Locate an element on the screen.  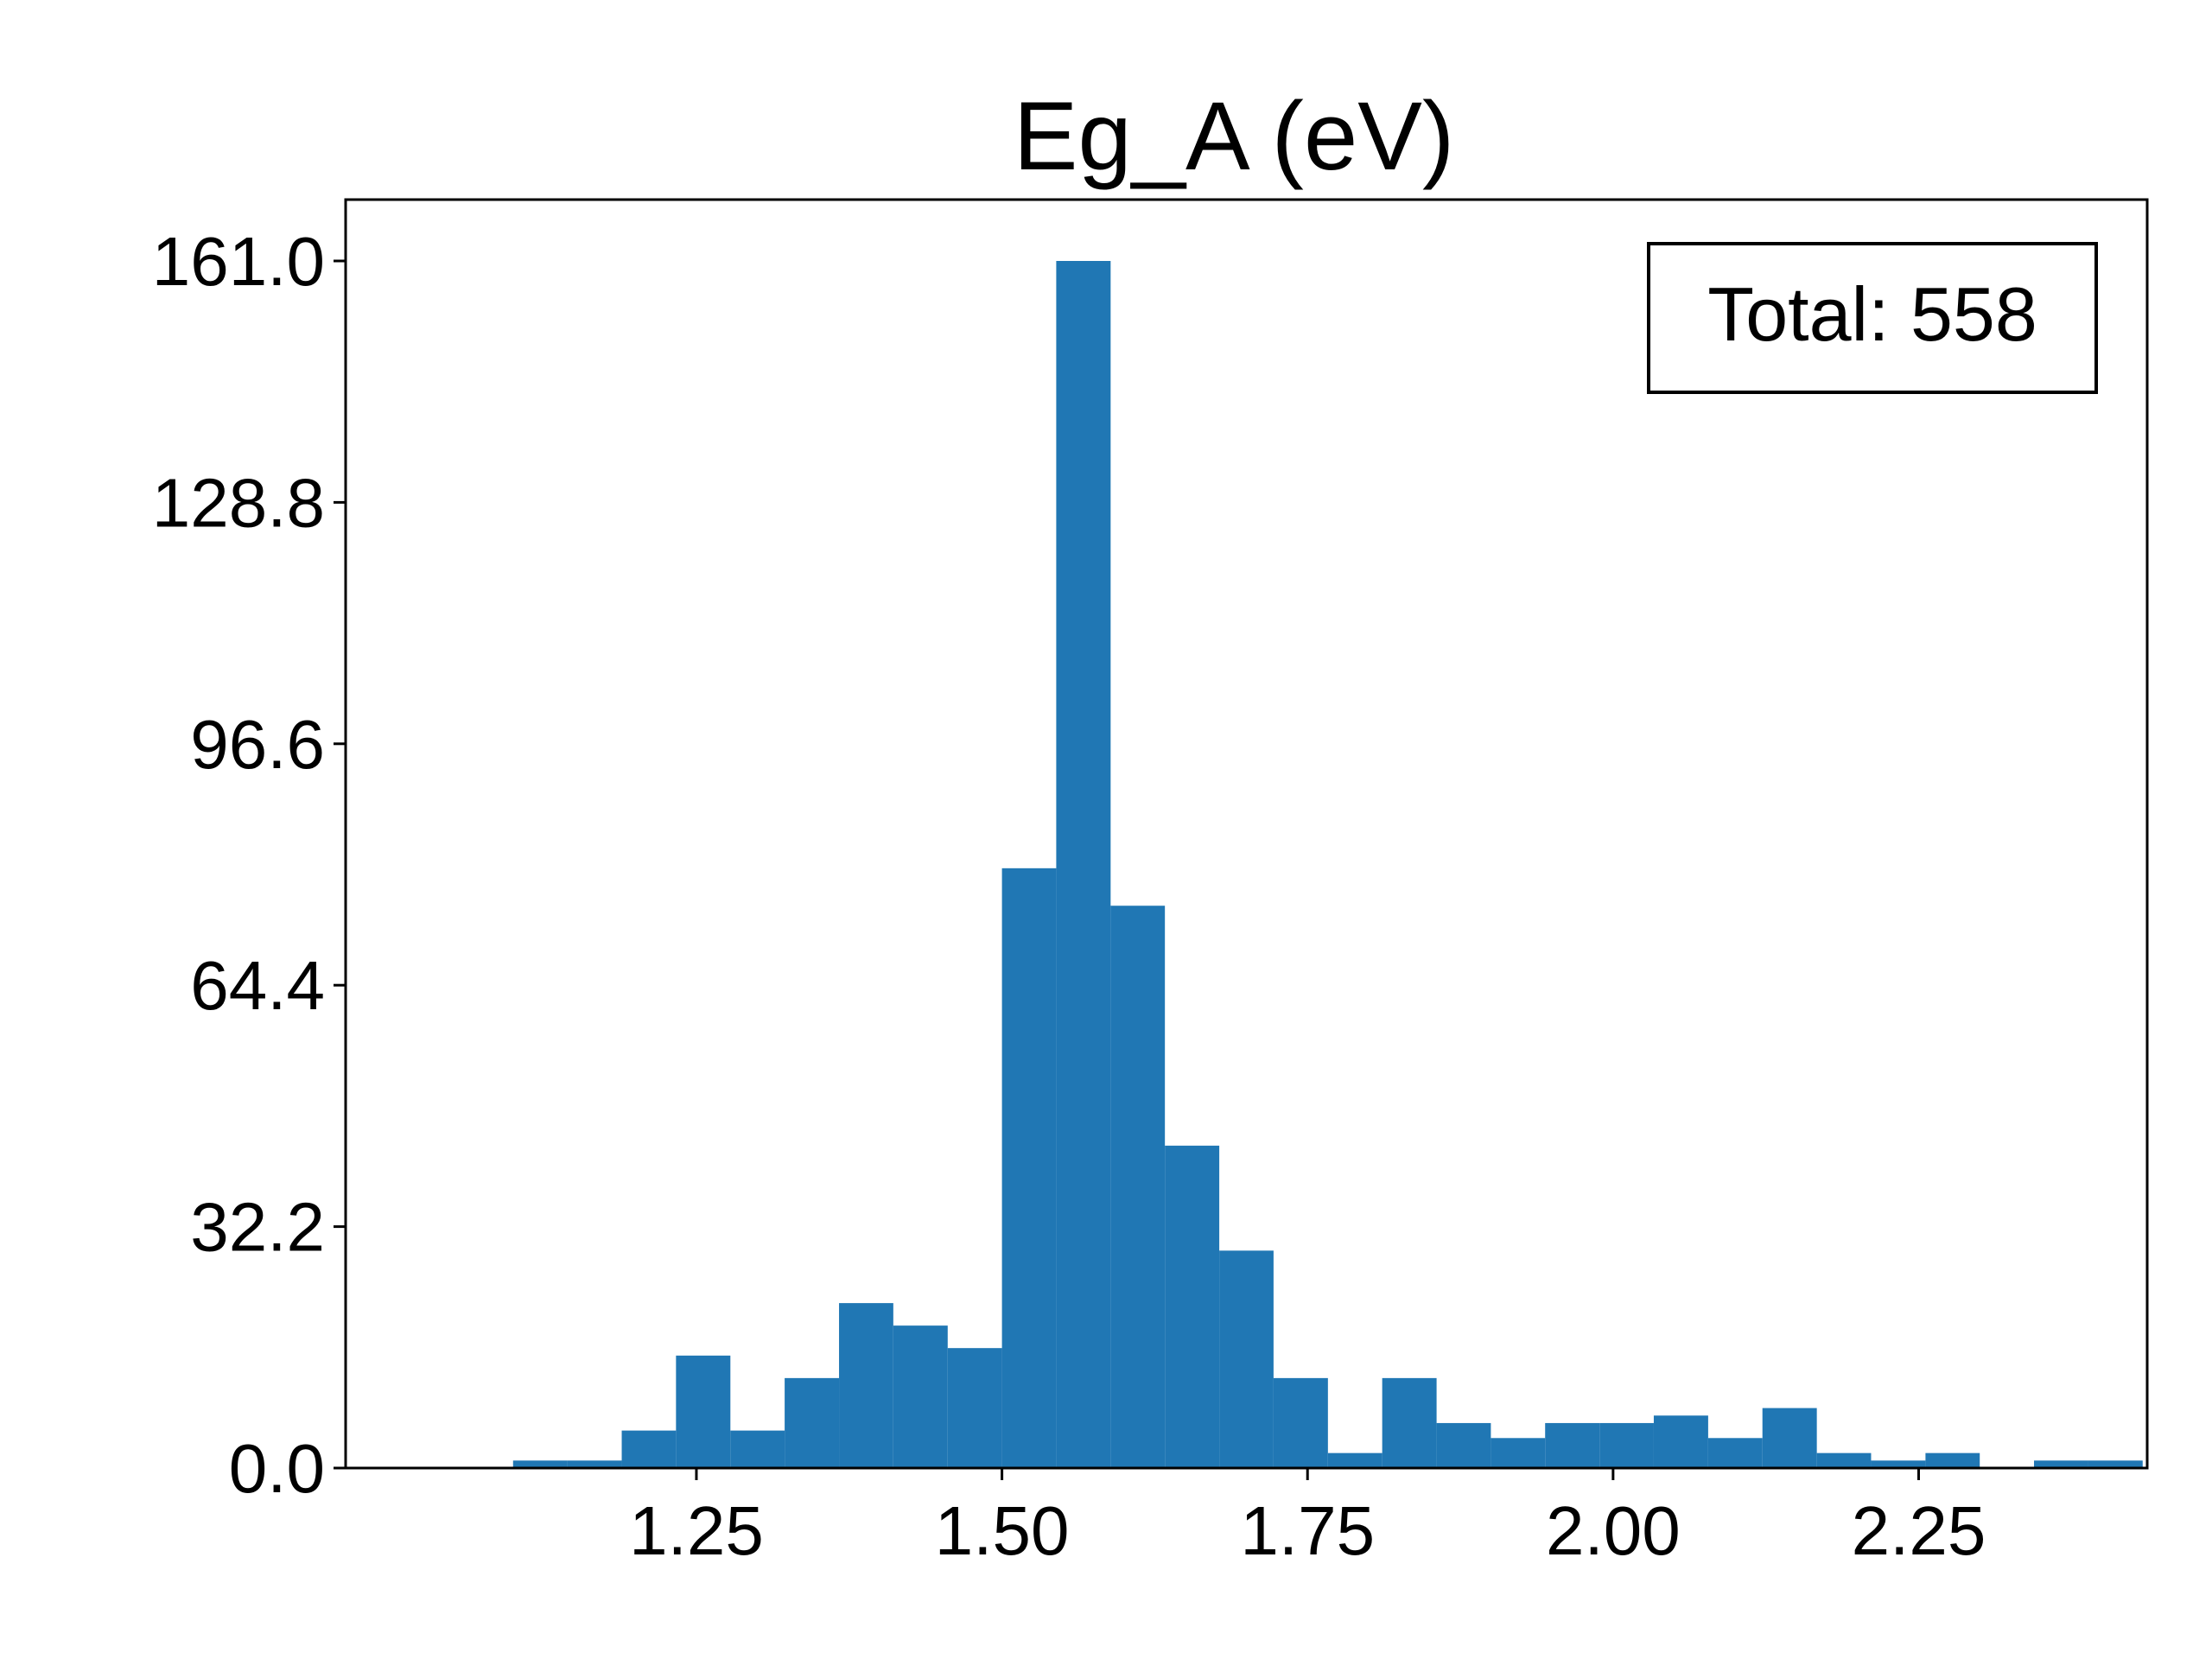
y-tick-label: 161.0 is located at coordinates (238, 261).